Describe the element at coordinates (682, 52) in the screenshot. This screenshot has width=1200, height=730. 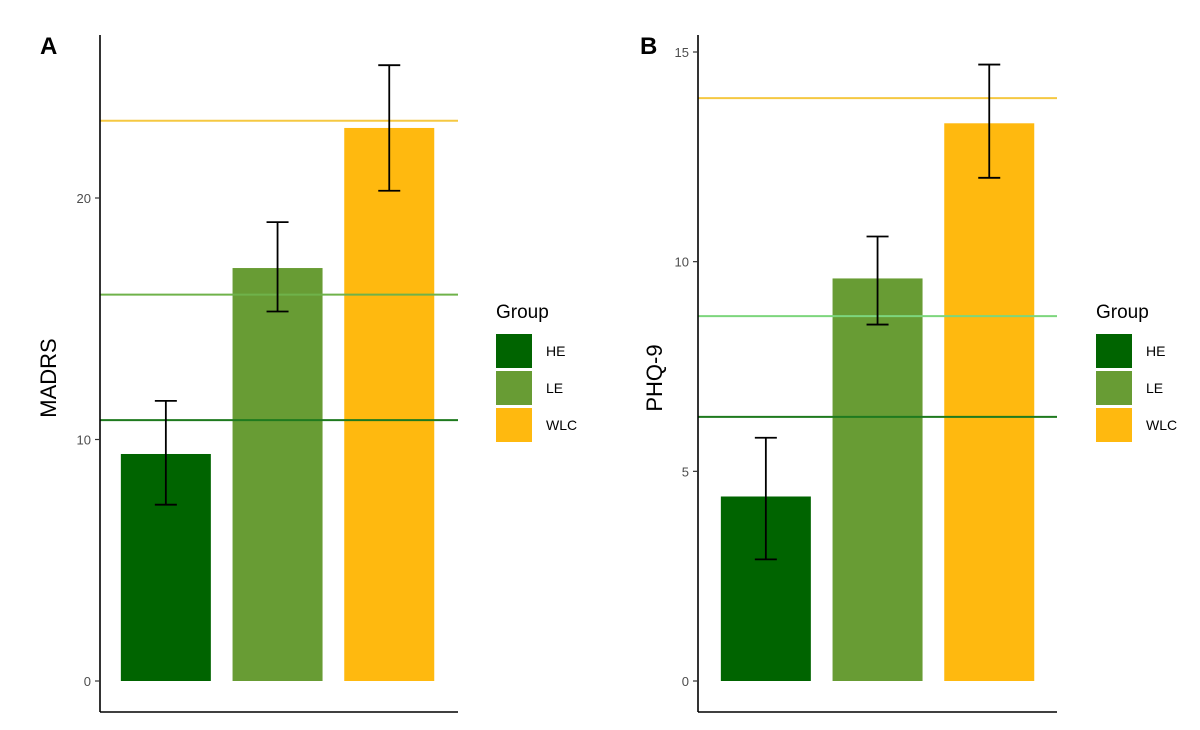
I see `y-tick-label: 15` at that location.